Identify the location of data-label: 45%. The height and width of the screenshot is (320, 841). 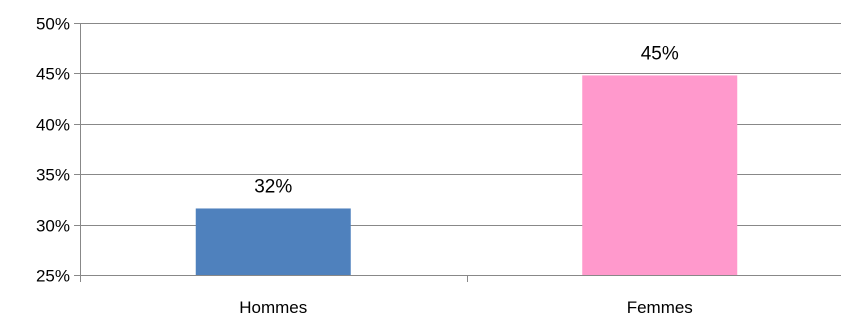
(660, 53).